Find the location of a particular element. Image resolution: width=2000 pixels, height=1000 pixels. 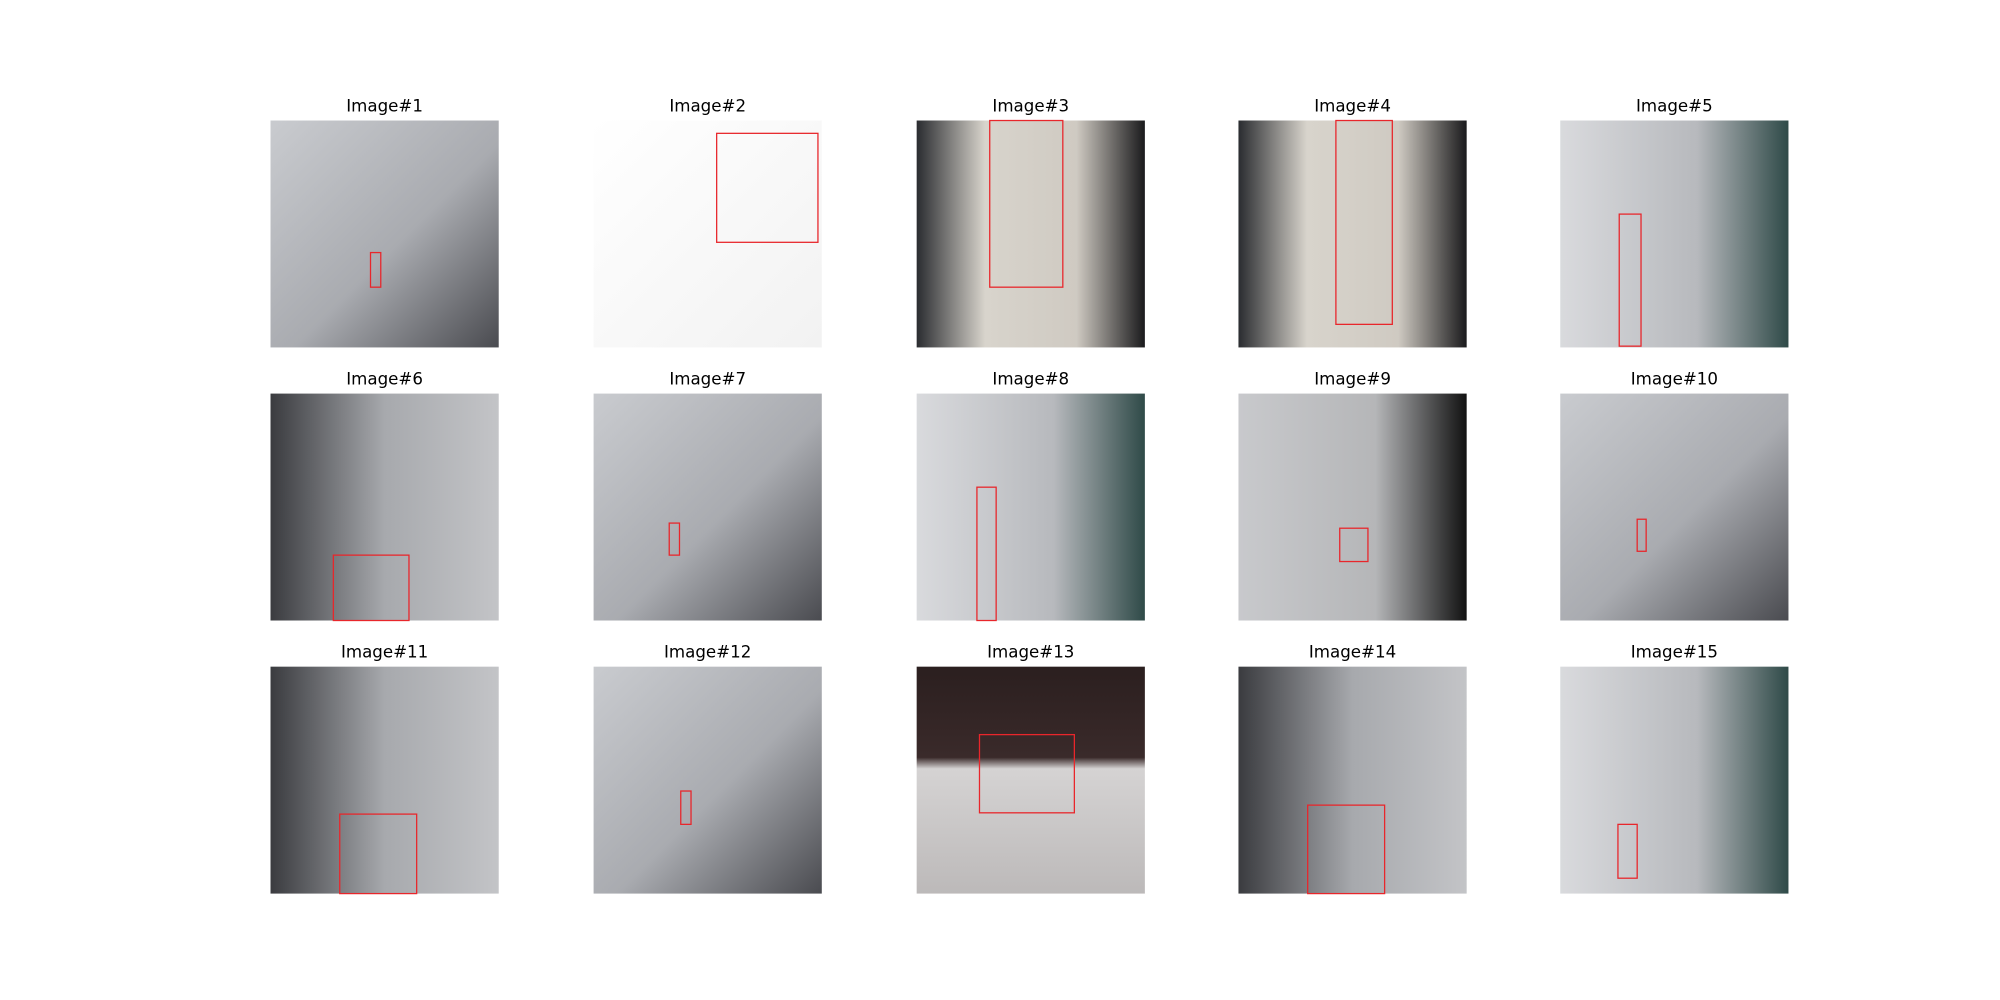

panel-title: Image#7 is located at coordinates (707, 379).